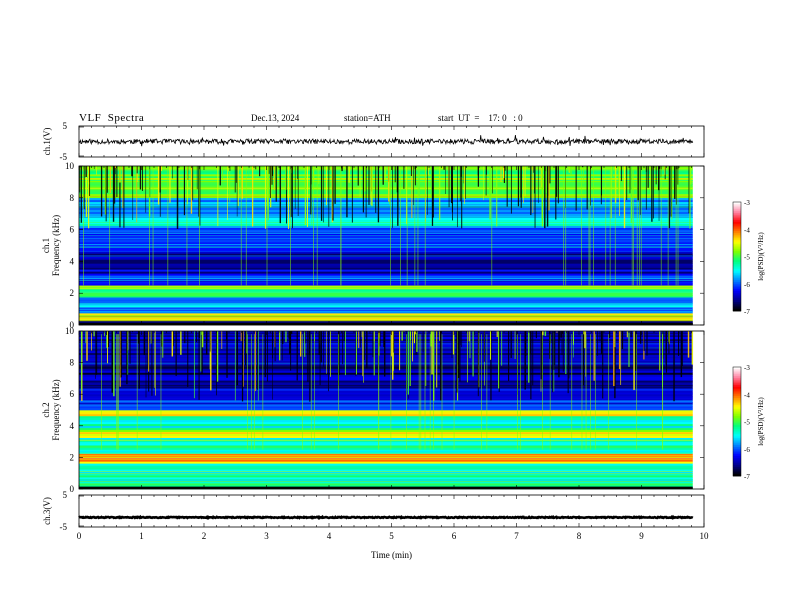 Image resolution: width=792 pixels, height=612 pixels. I want to click on station-label: station=ATH, so click(367, 118).